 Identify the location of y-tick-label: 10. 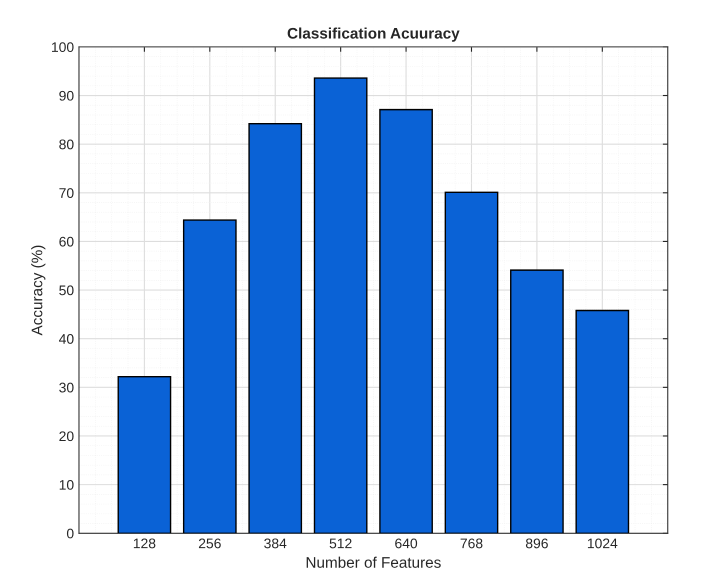
(67, 485).